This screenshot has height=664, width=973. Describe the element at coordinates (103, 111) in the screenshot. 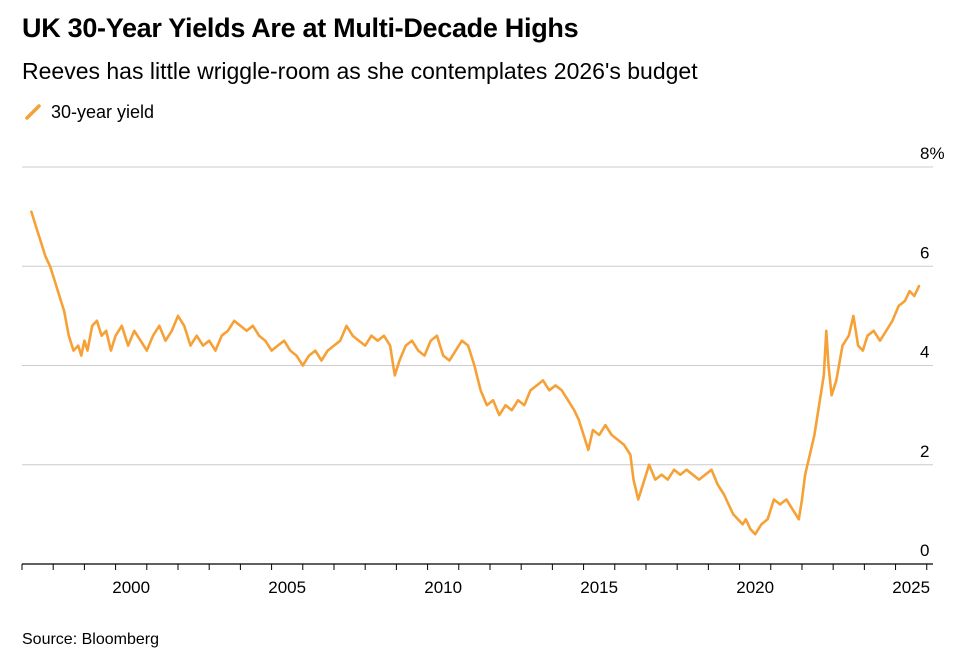

I see `legend-label: 30-year yield` at that location.